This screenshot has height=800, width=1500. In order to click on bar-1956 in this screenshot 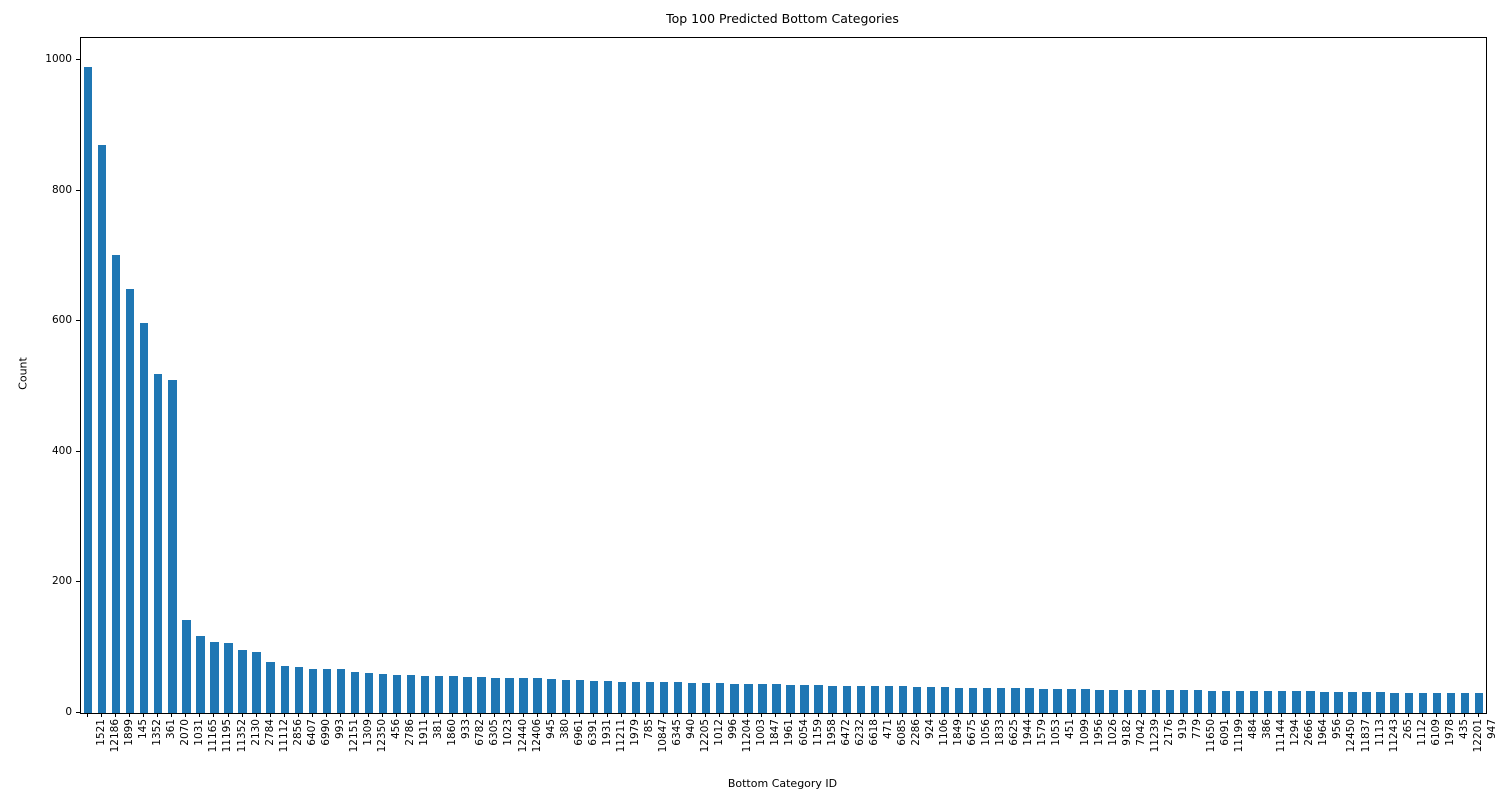, I will do `click(1085, 700)`.